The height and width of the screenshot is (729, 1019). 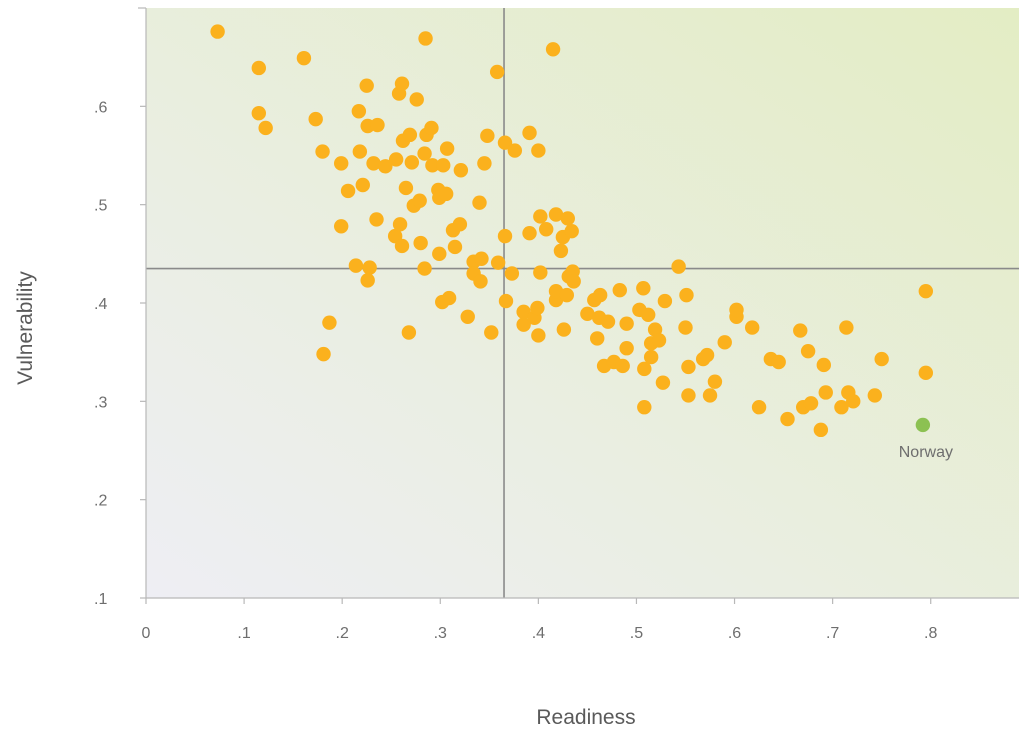 I want to click on x-tick-label: .3, so click(x=440, y=633).